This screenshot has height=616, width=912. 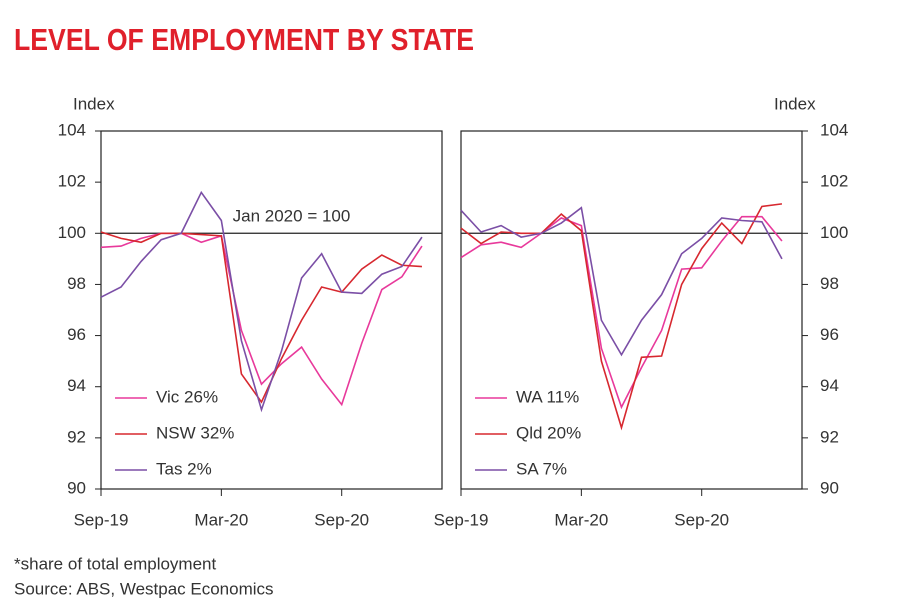 I want to click on chart-title: LEVEL OF EMPLOYMENT BY STATE, so click(x=244, y=40).